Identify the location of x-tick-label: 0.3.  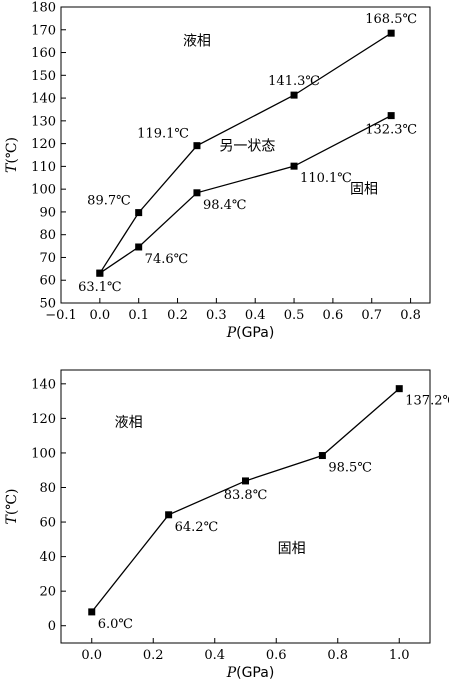
(216, 315).